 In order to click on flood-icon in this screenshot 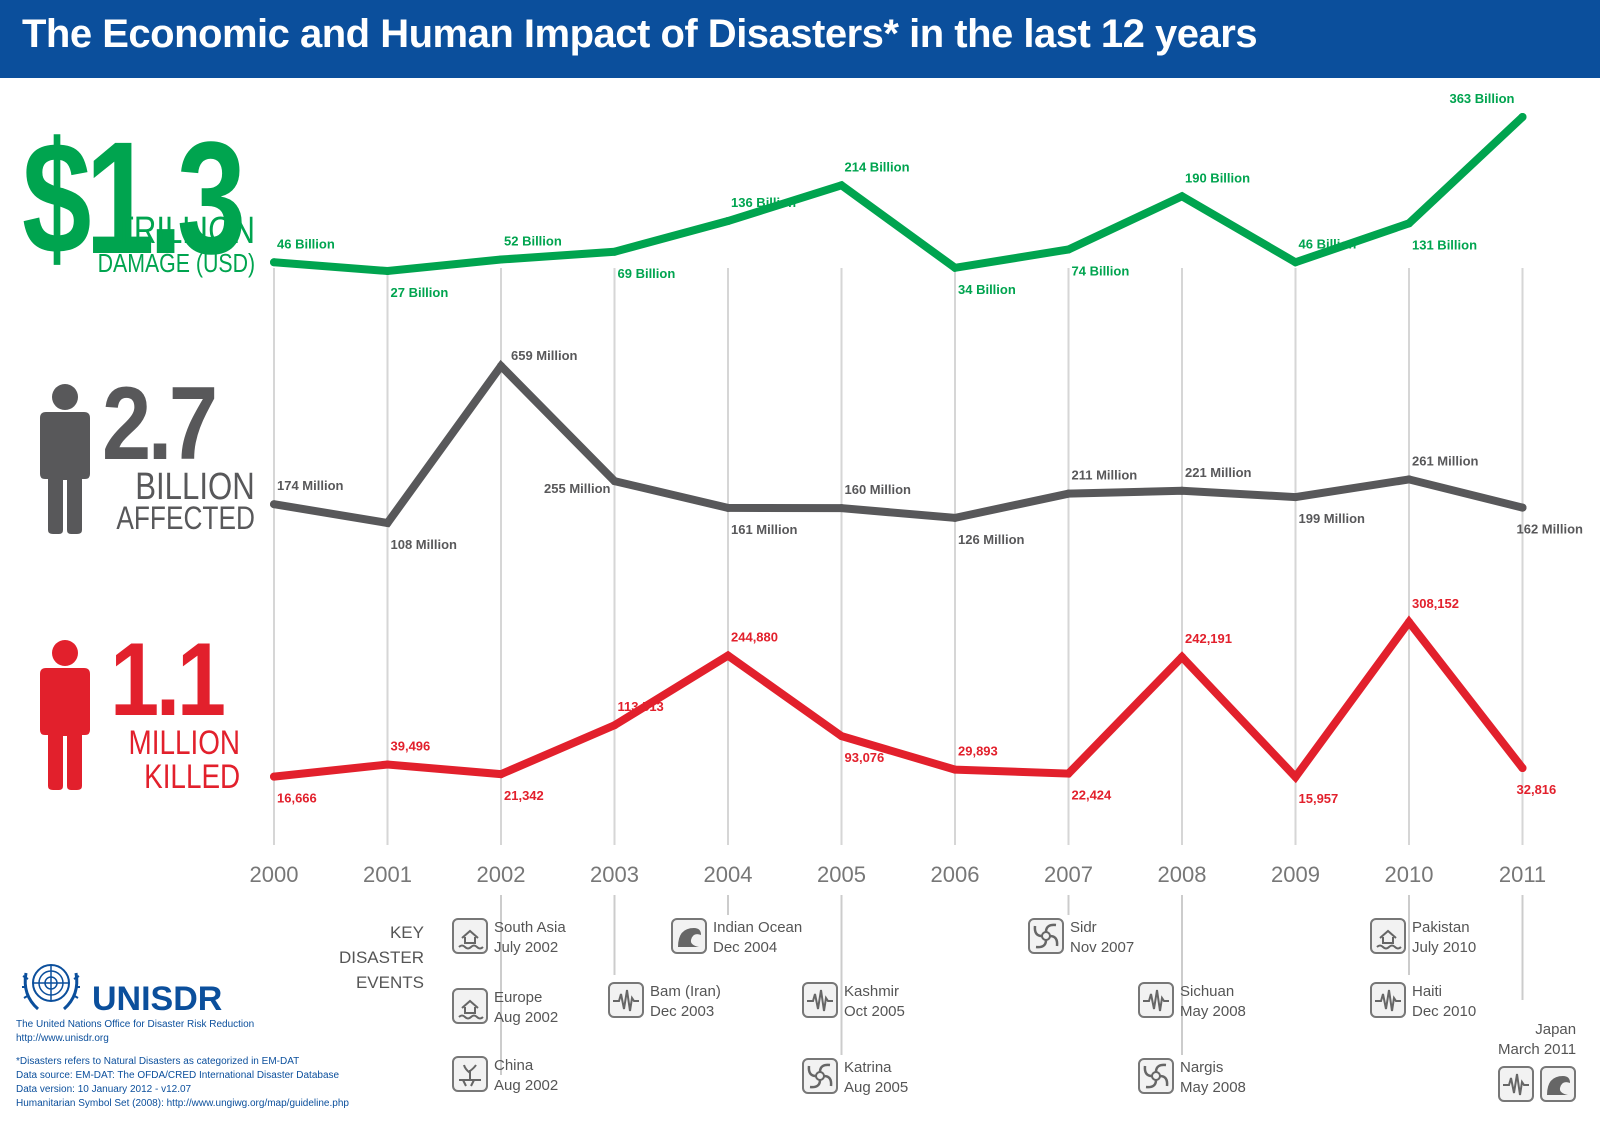, I will do `click(1388, 936)`.